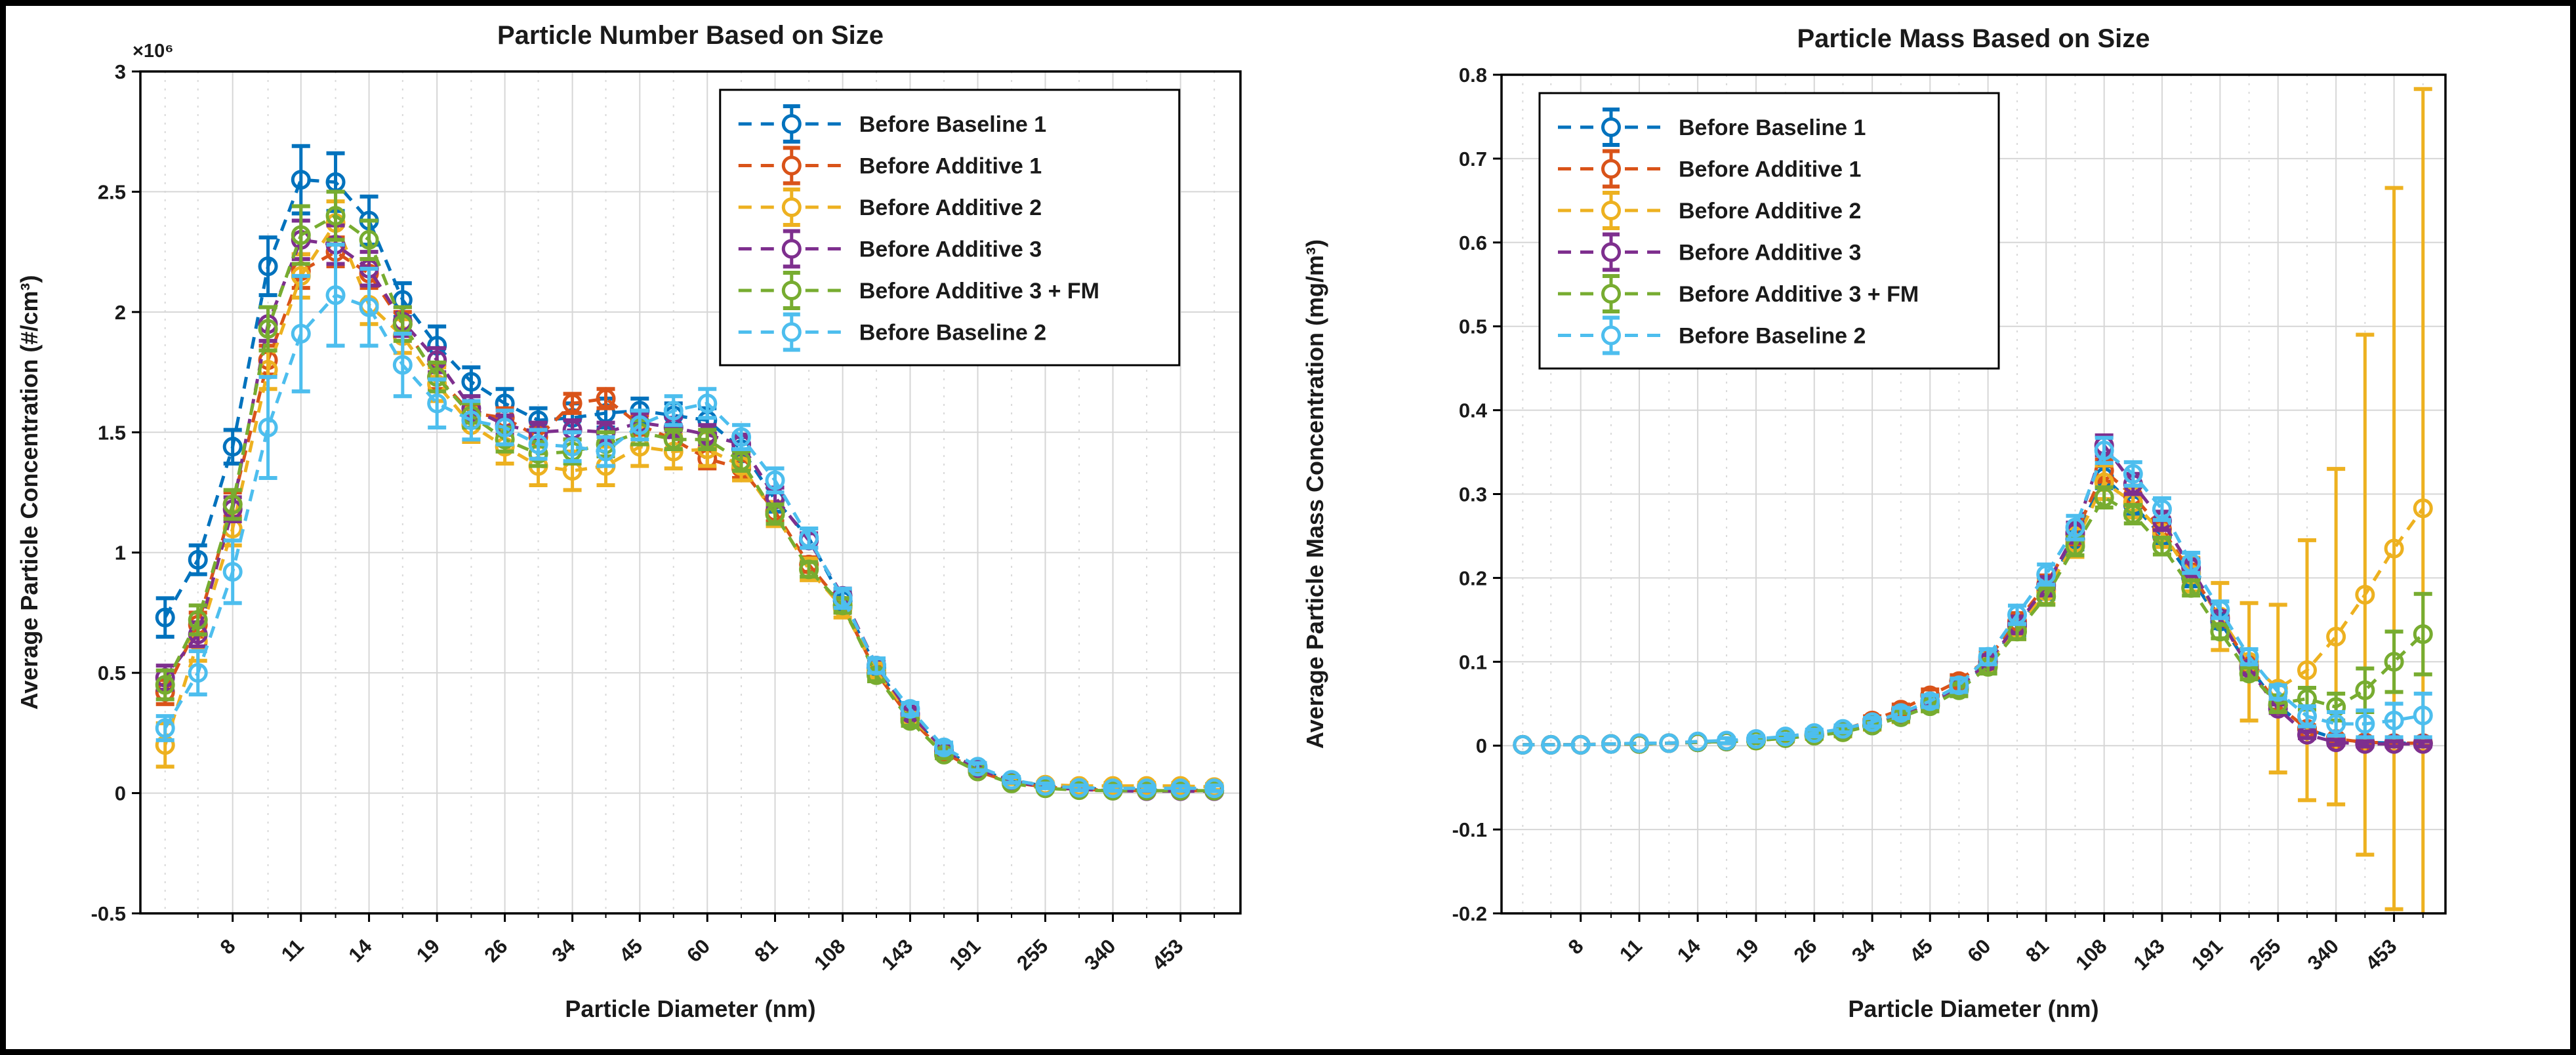 This screenshot has height=1055, width=2576. I want to click on legend-entry-before-baseline-1: Before Baseline 1, so click(892, 124).